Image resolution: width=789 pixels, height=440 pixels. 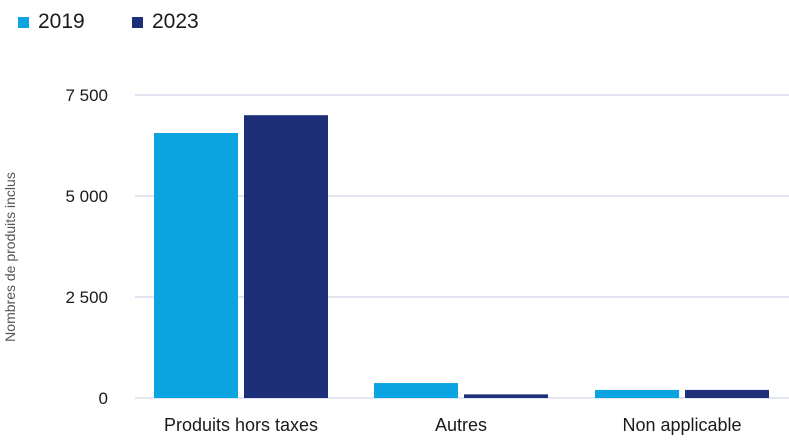 What do you see at coordinates (86, 196) in the screenshot?
I see `y-tick-label: 5 000` at bounding box center [86, 196].